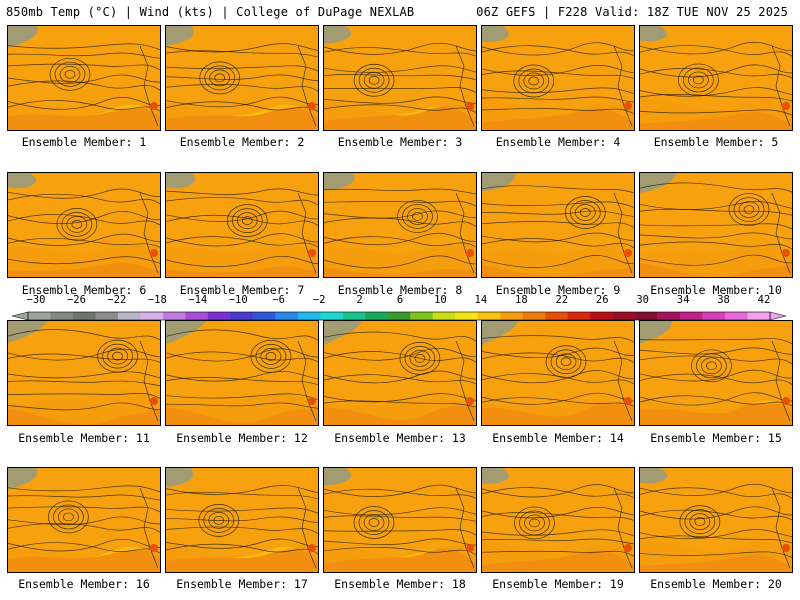 This screenshot has width=800, height=600. What do you see at coordinates (84, 438) in the screenshot?
I see `ensemble-member-label: Ensemble Member: 11` at bounding box center [84, 438].